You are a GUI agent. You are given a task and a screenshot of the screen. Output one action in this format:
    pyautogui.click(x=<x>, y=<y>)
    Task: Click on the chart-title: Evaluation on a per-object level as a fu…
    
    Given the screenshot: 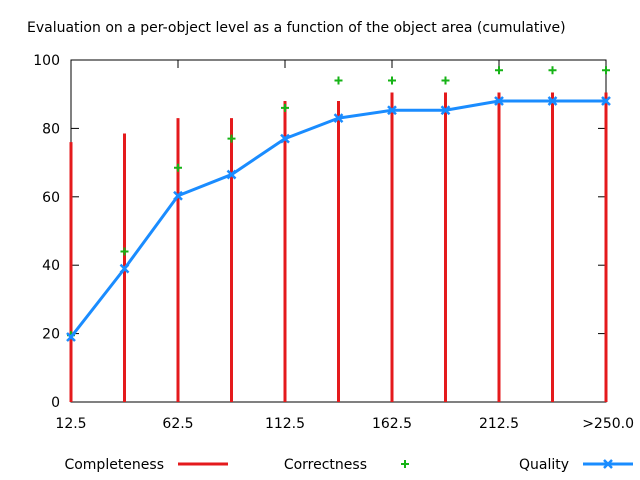 What is the action you would take?
    pyautogui.click(x=296, y=28)
    